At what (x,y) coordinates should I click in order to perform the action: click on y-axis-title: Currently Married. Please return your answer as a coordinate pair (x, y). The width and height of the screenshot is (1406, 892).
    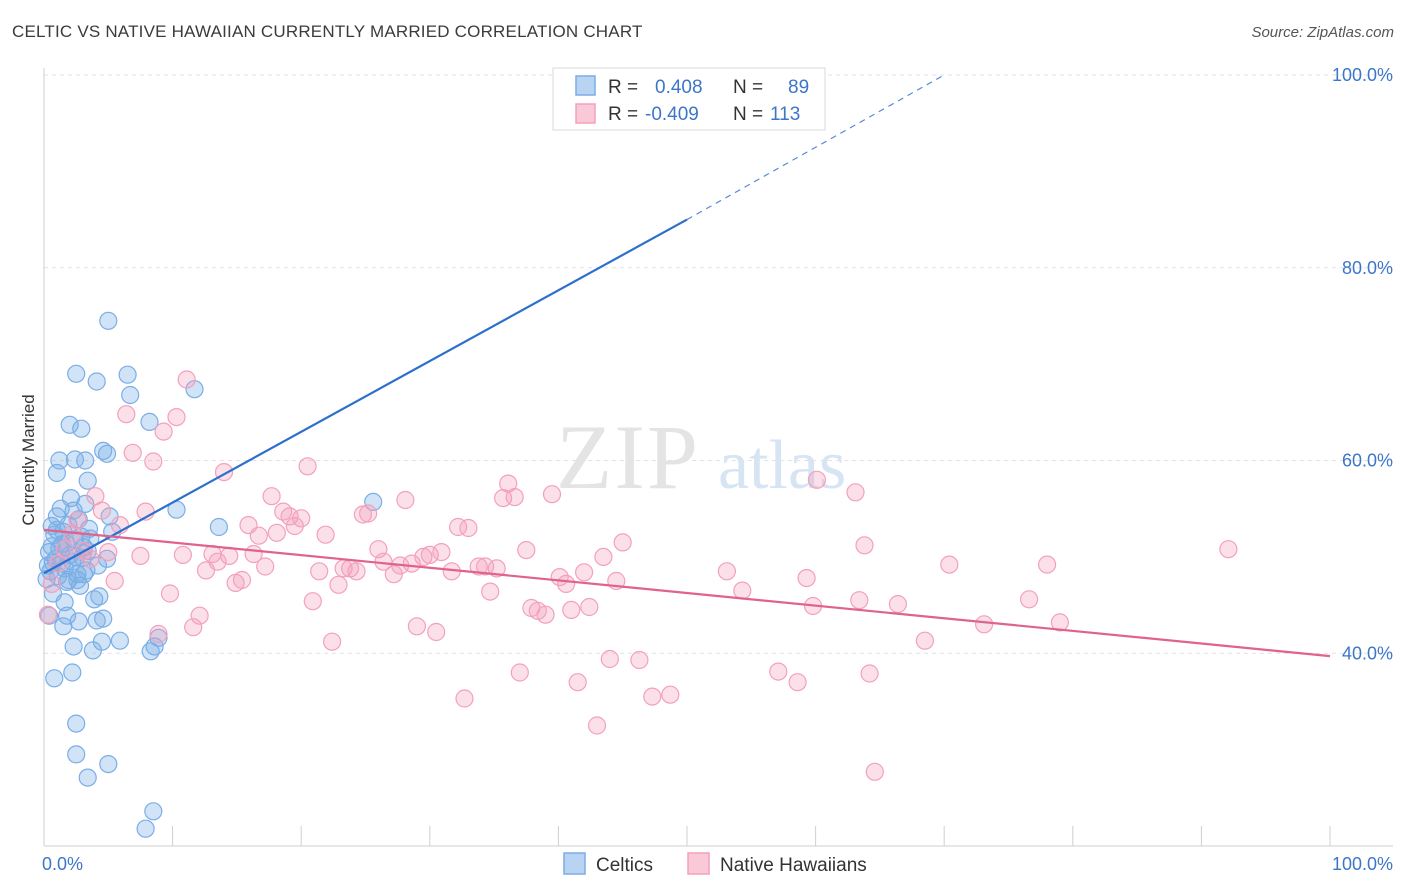
    Looking at the image, I should click on (28, 459).